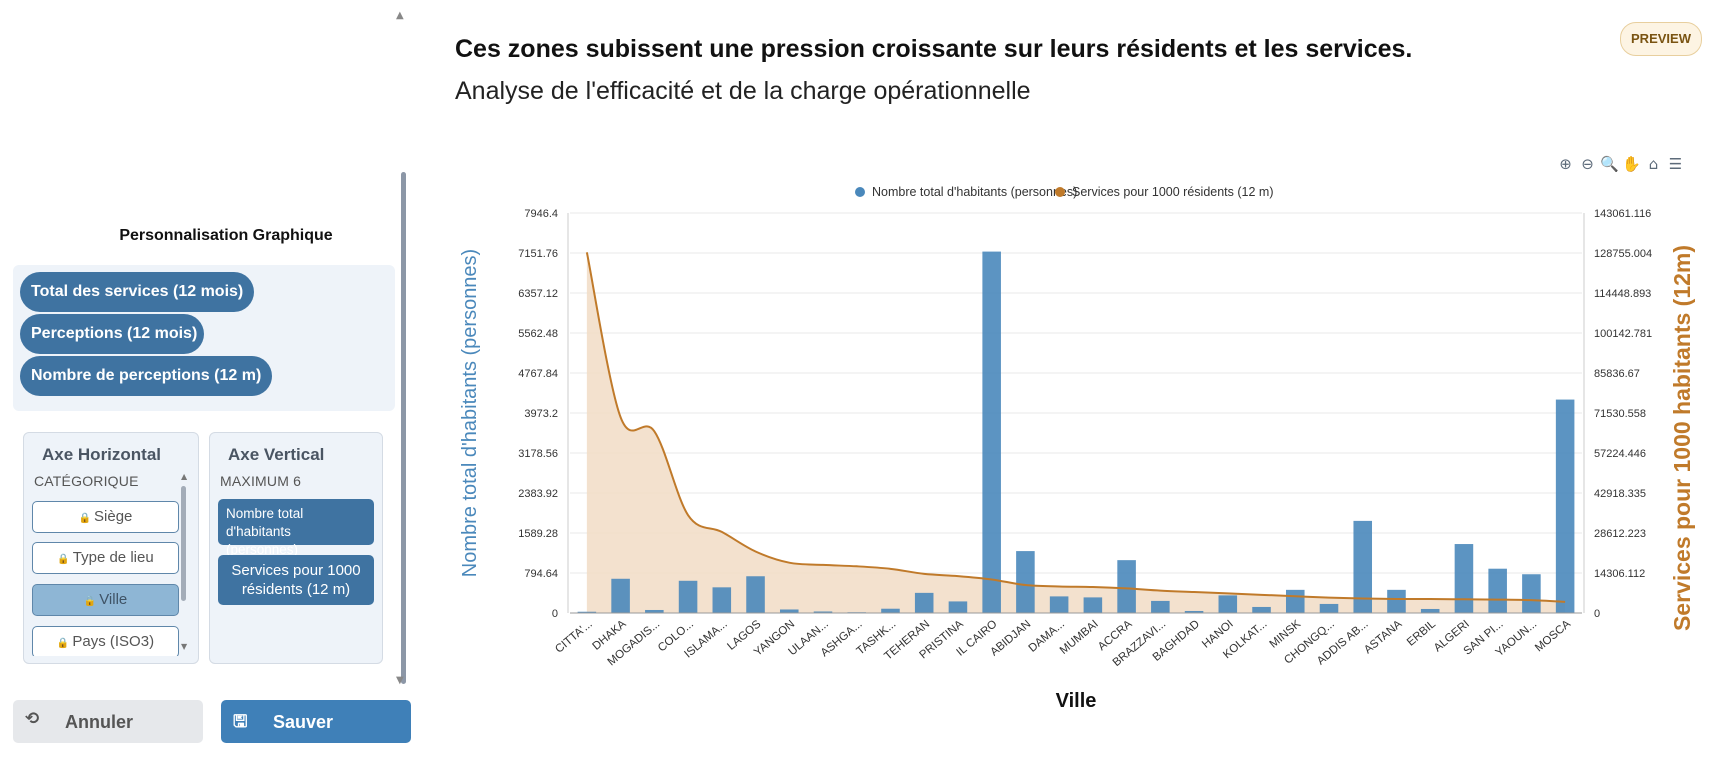  I want to click on chart-toolbar: ⊕ ⊖ 🔍 ✋ ⌂ ☰, so click(1620, 163).